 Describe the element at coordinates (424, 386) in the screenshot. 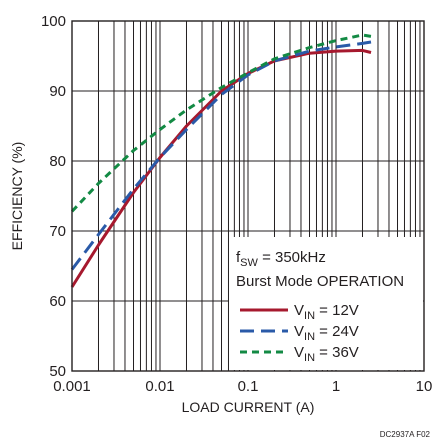

I see `x-tick-label: 10` at that location.